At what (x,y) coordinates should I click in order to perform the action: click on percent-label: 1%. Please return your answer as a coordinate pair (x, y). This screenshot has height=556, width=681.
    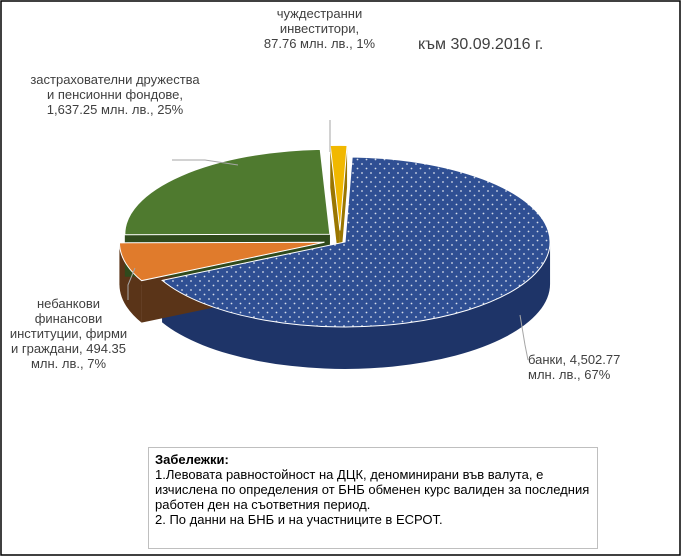
    Looking at the image, I should click on (366, 43).